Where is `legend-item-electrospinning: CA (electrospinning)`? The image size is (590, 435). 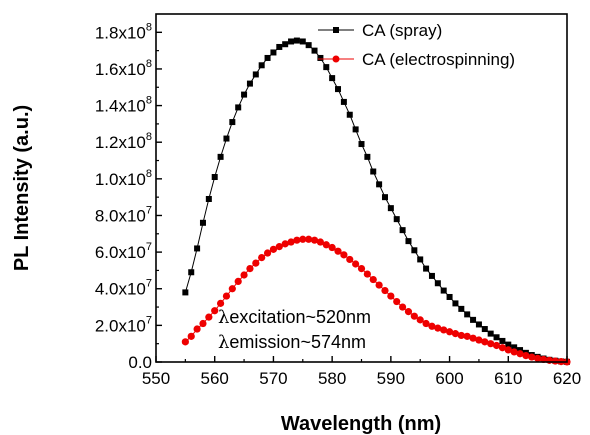 legend-item-electrospinning: CA (electrospinning) is located at coordinates (416, 59).